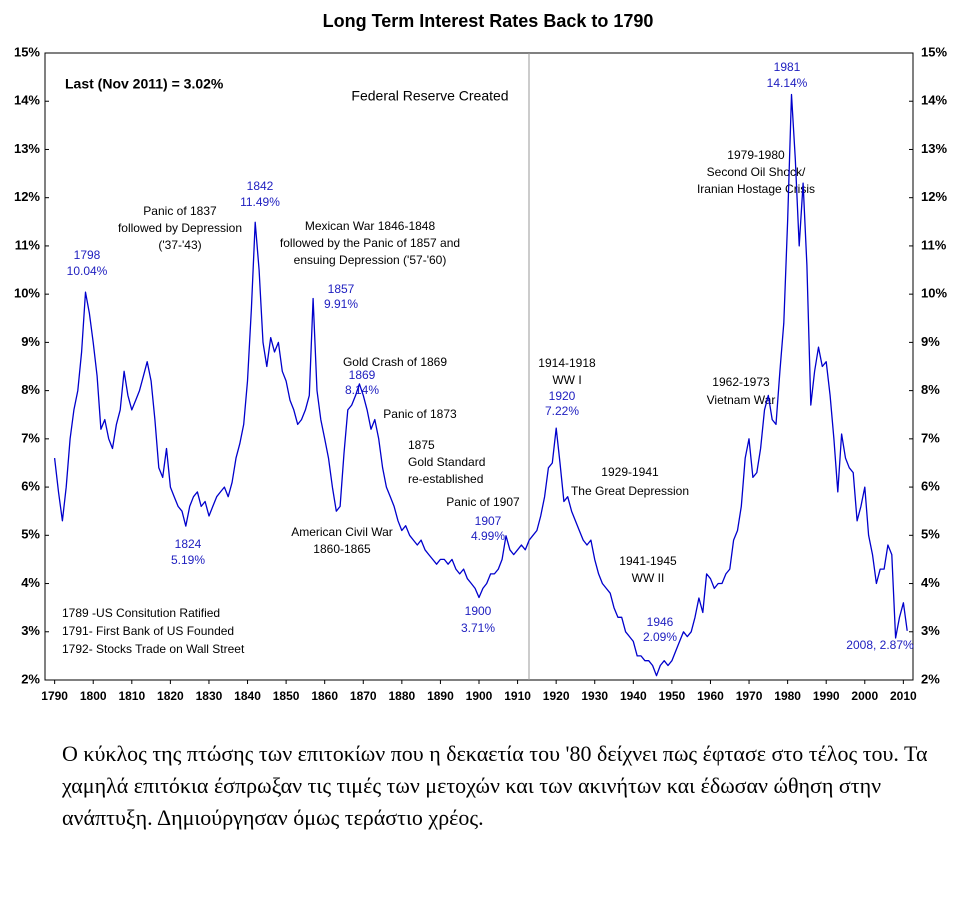 Image resolution: width=978 pixels, height=903 pixels. Describe the element at coordinates (370, 226) in the screenshot. I see `annotation: Mexican War 1846-1848` at that location.